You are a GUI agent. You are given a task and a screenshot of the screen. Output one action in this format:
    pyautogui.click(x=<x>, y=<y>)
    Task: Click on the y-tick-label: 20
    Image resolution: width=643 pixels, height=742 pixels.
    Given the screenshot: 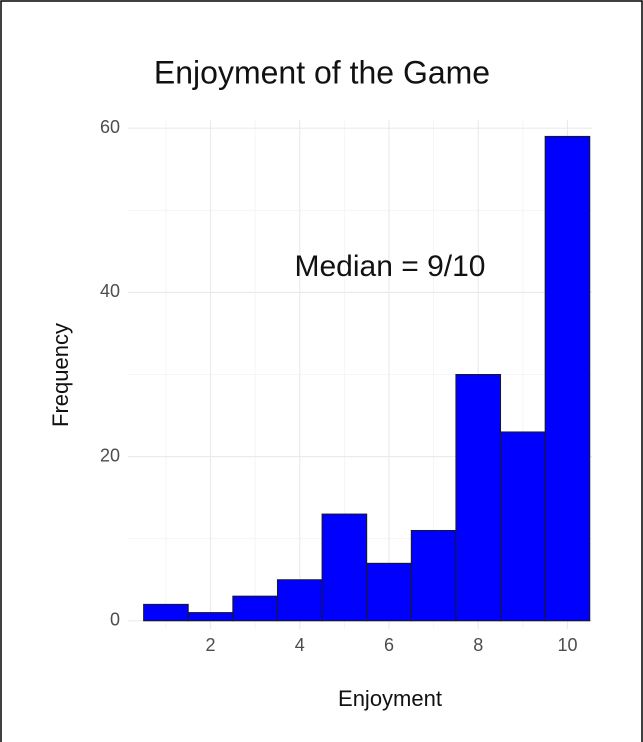 What is the action you would take?
    pyautogui.click(x=110, y=455)
    